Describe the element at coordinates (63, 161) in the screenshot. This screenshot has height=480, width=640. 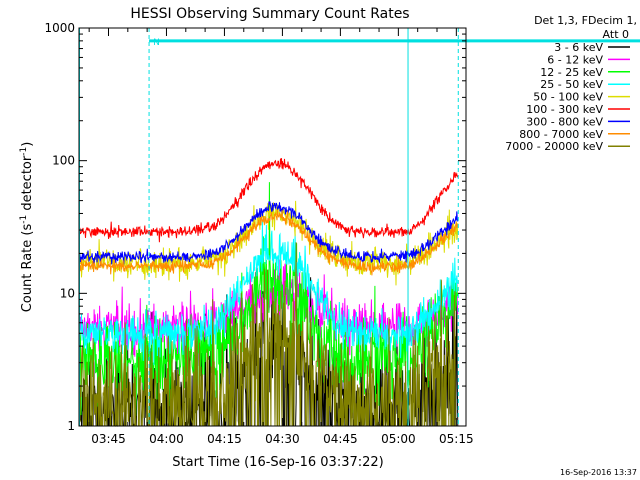
I see `y-tick-label: 100` at that location.